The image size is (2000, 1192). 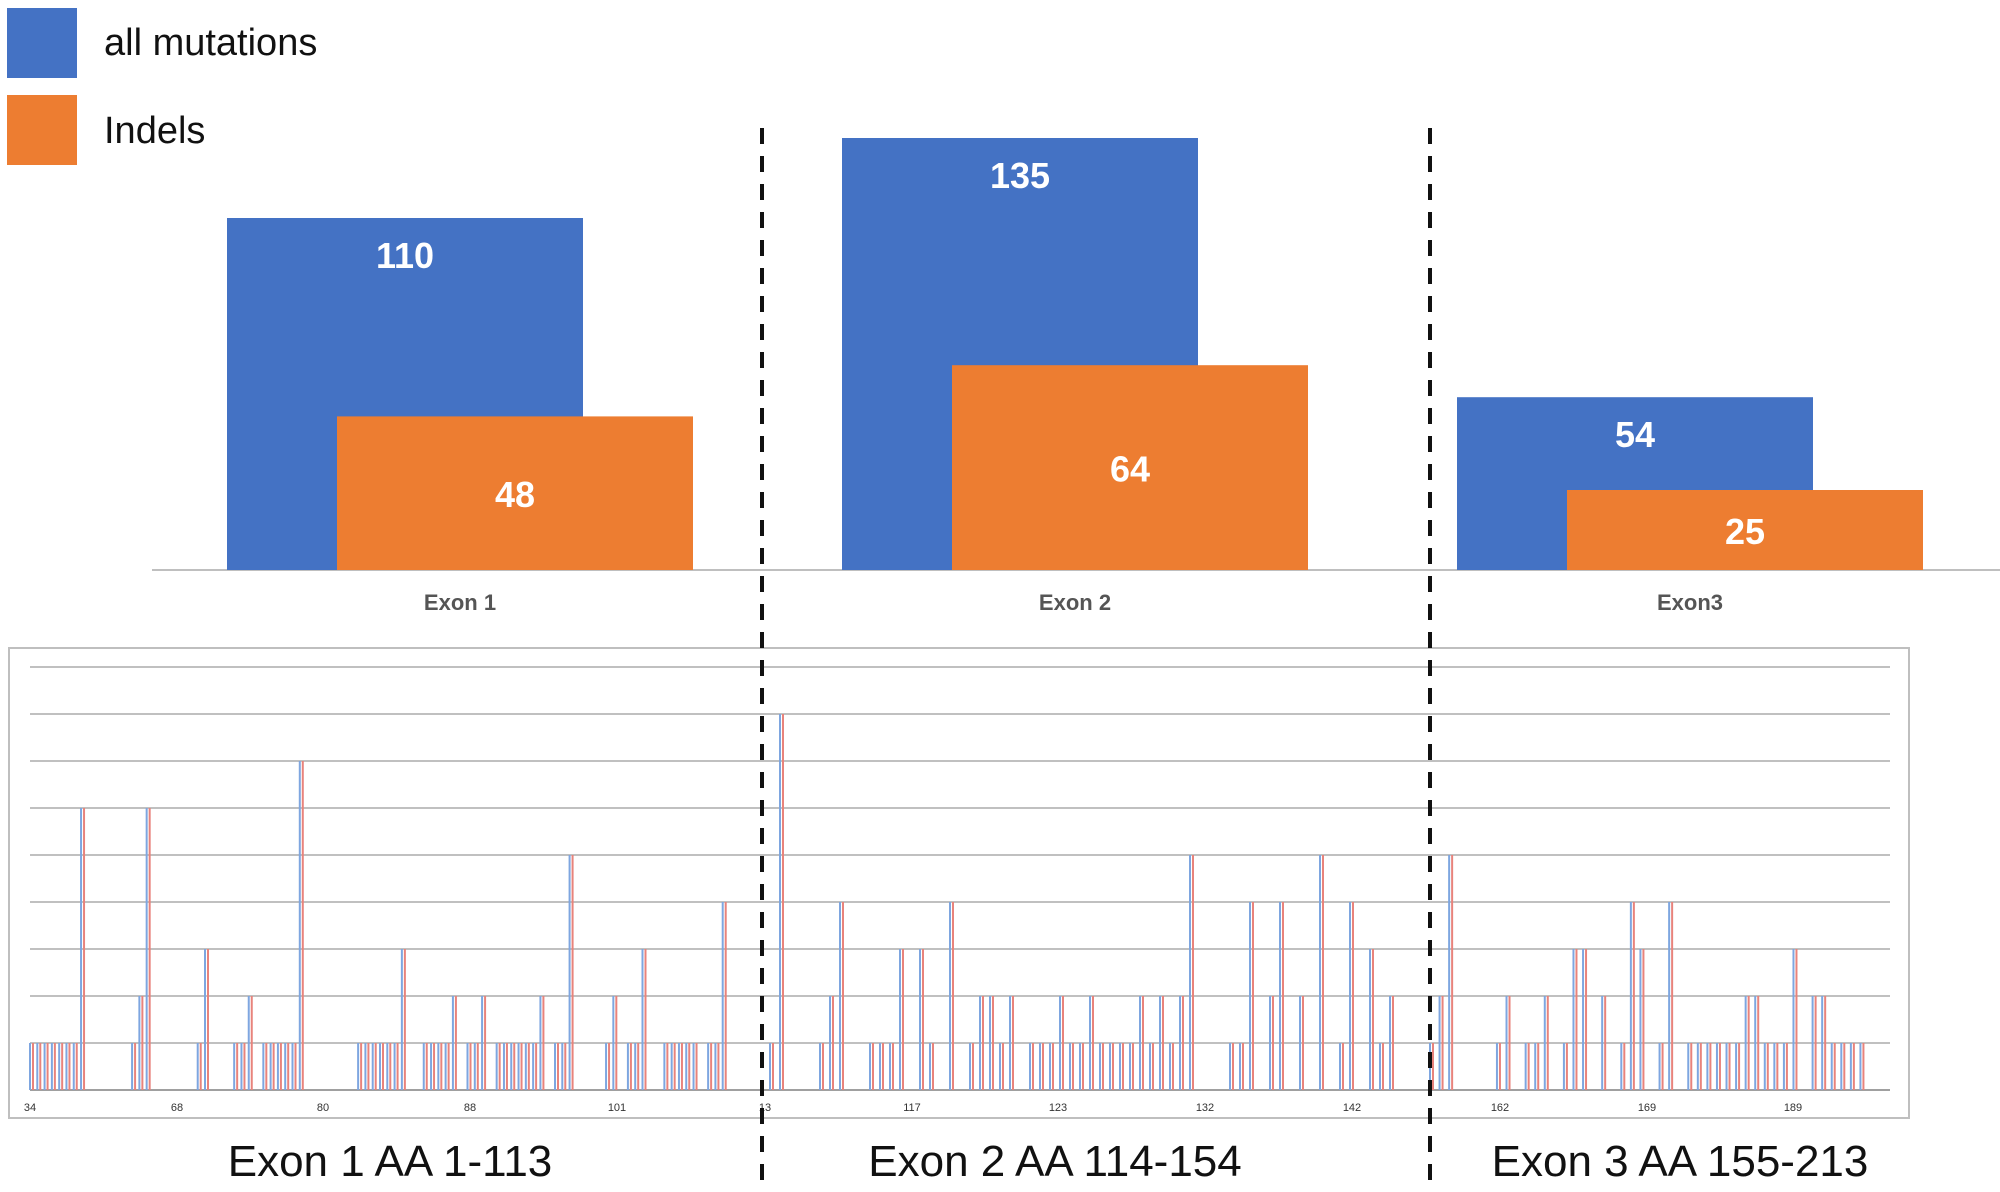 I want to click on exon-3-caption: Exon 3 AA 155-213, so click(x=1680, y=1161).